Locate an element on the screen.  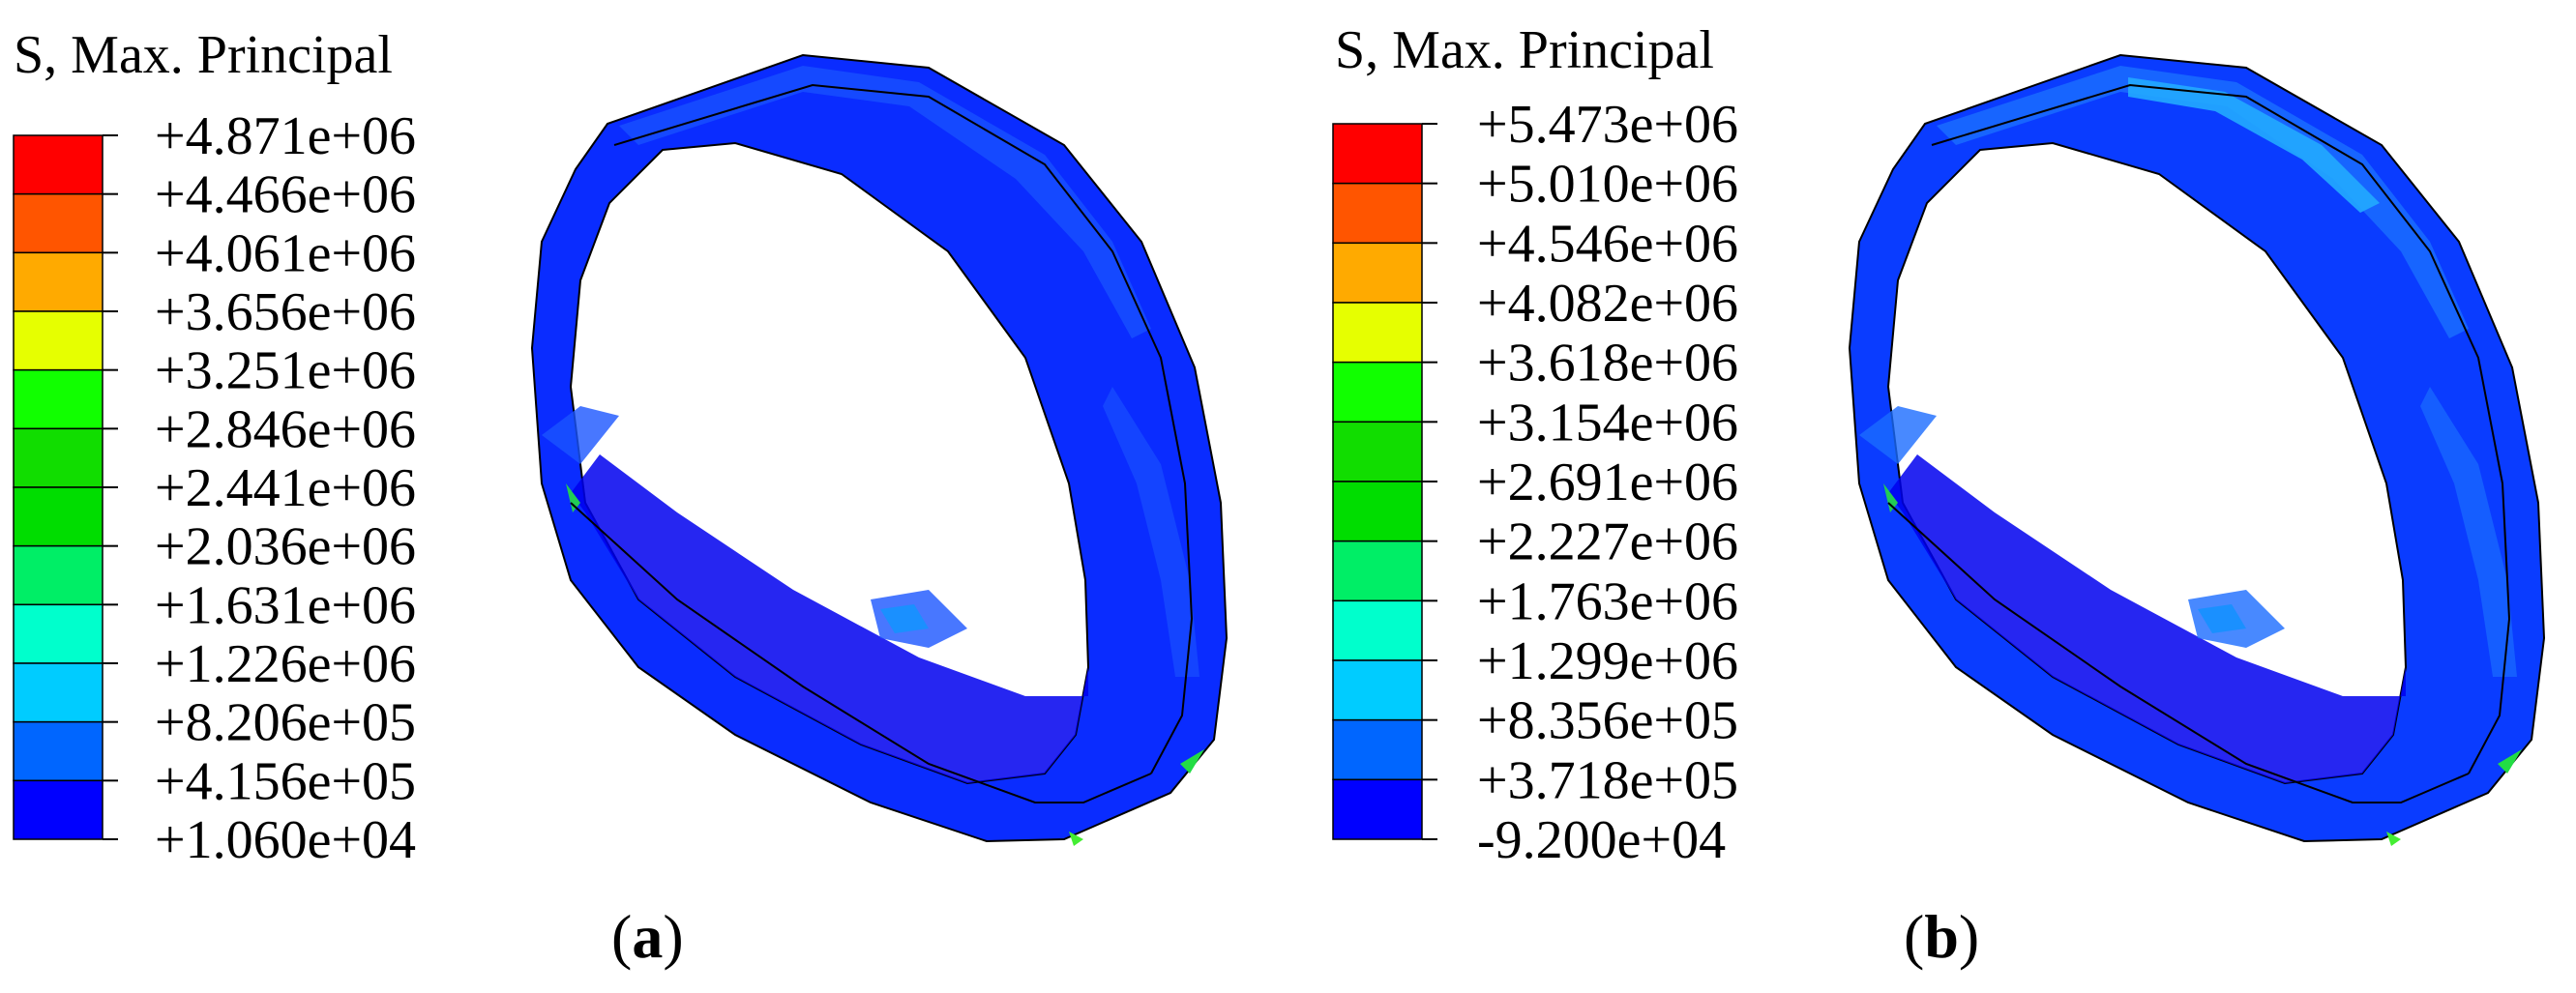
legend-tick-label: +1.226e+06 is located at coordinates (285, 664).